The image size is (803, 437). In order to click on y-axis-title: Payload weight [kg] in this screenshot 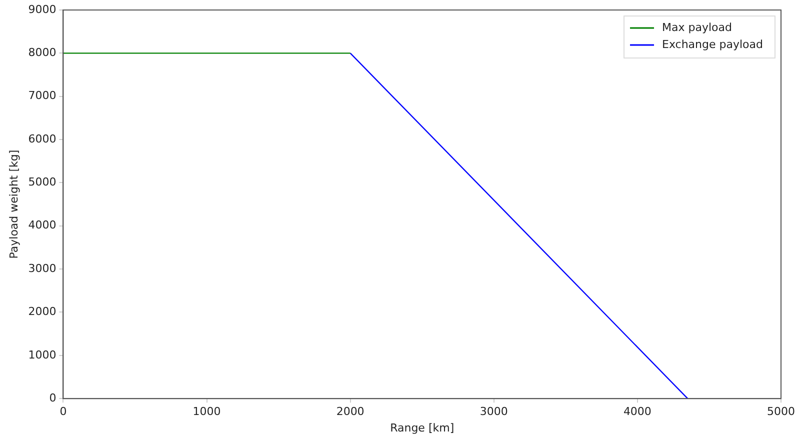, I will do `click(13, 204)`.